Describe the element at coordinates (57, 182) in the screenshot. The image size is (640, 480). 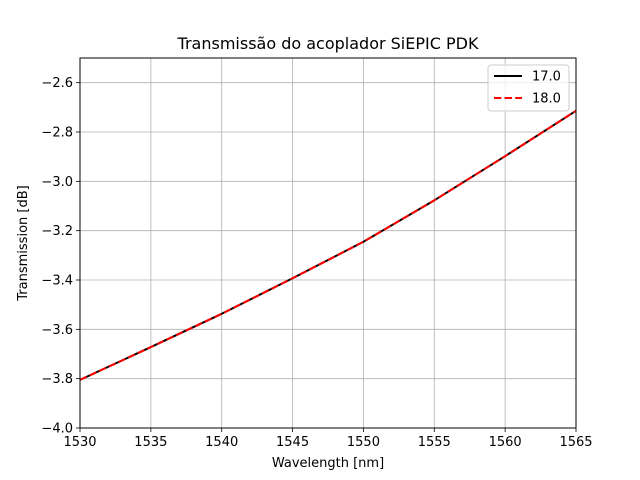
I see `y-tick-label: −3.0` at that location.